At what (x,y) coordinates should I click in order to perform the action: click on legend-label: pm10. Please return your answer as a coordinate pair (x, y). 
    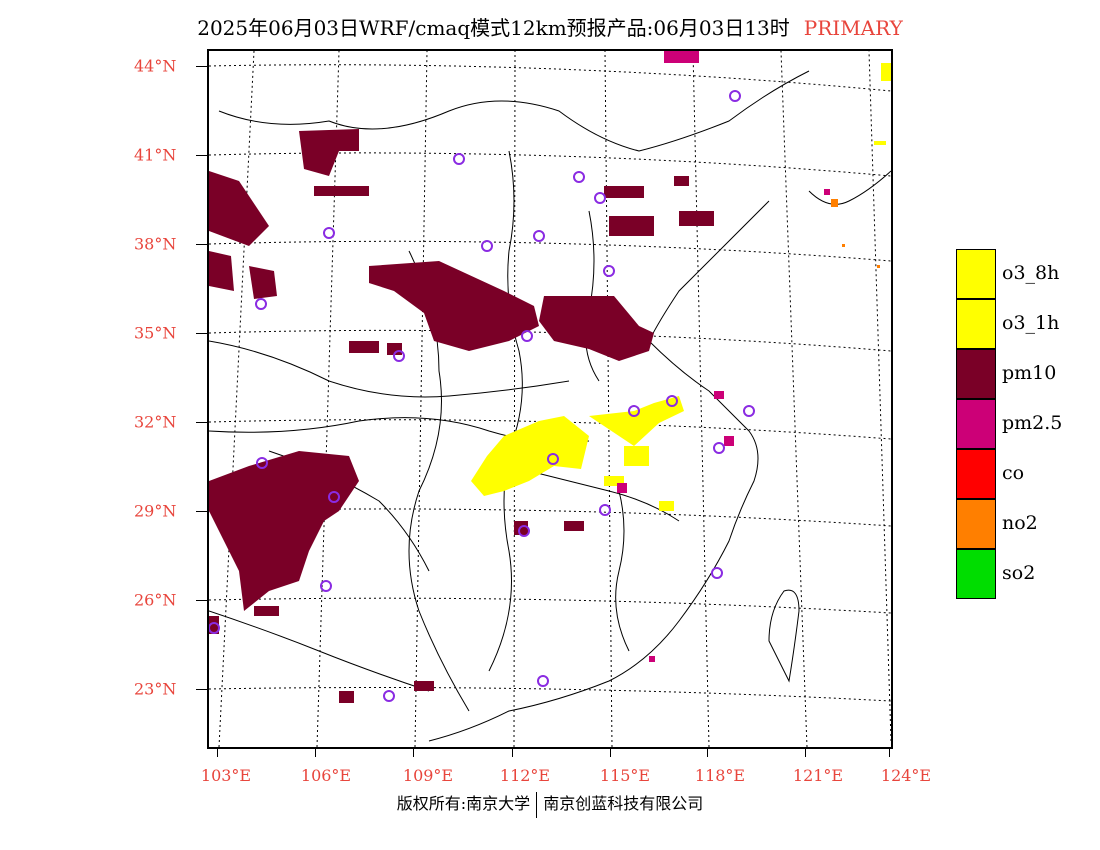
    Looking at the image, I should click on (1029, 373).